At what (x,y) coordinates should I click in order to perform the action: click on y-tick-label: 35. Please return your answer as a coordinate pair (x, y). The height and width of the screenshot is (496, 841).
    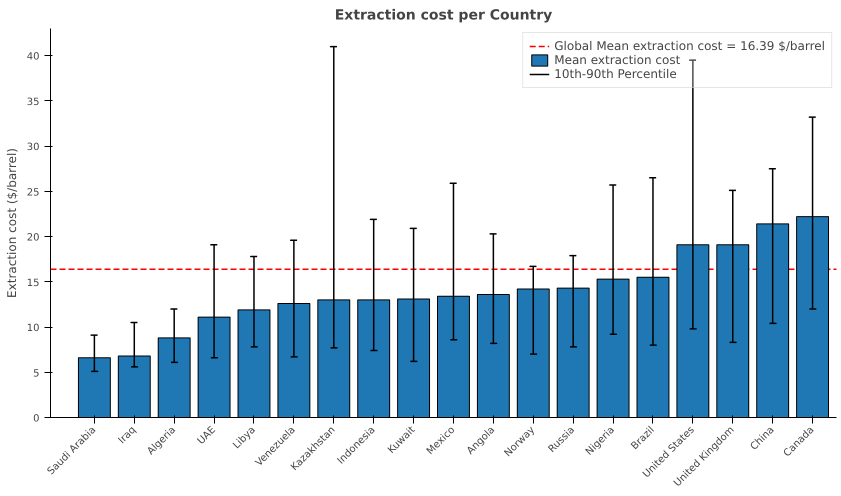
    Looking at the image, I should click on (33, 102).